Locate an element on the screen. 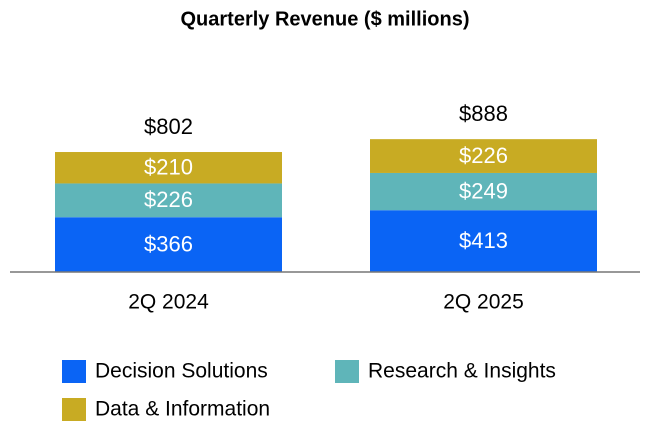  value-label: $413 is located at coordinates (483, 240).